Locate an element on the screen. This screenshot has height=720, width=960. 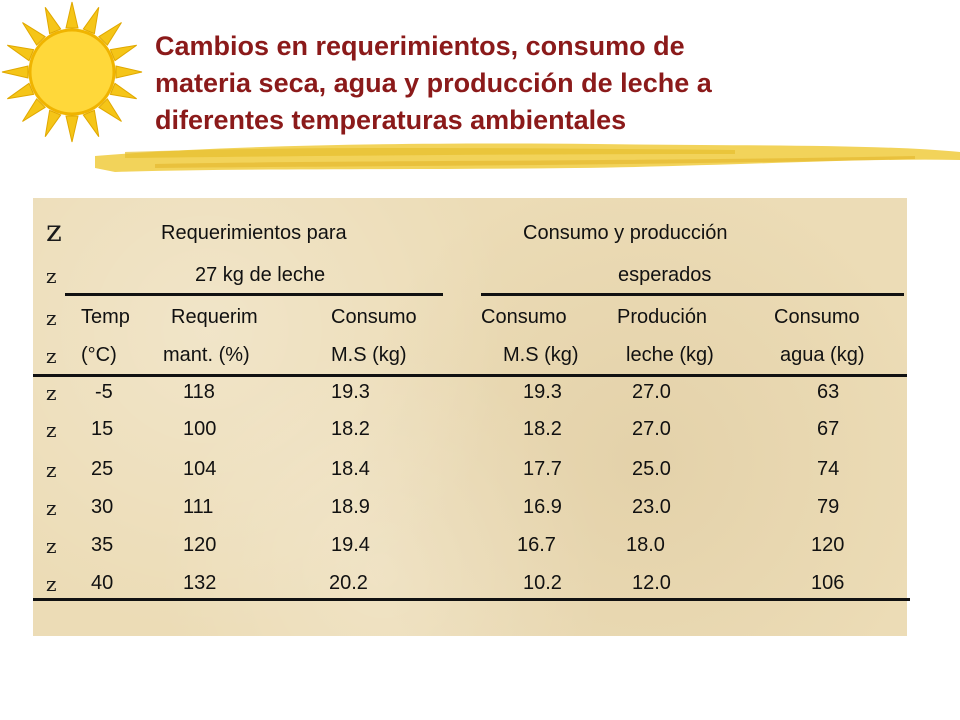
table-cell: 63 is located at coordinates (828, 392).